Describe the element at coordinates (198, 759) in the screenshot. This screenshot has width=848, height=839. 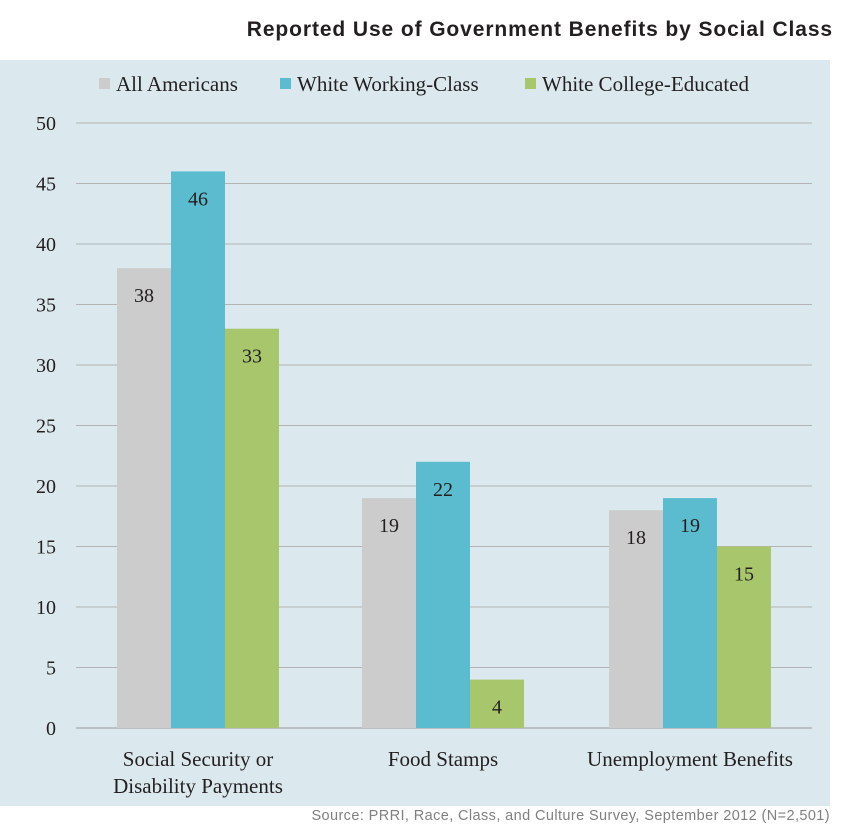
I see `category-label: Social Security or` at that location.